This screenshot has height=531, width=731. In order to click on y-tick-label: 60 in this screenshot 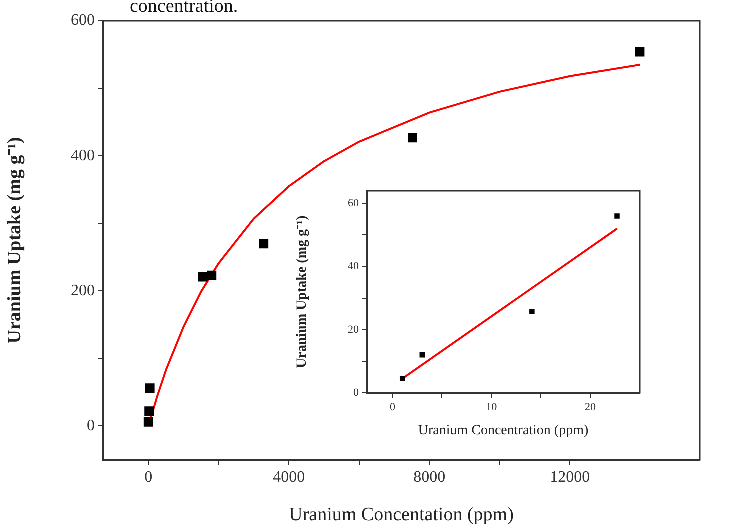, I will do `click(354, 204)`.